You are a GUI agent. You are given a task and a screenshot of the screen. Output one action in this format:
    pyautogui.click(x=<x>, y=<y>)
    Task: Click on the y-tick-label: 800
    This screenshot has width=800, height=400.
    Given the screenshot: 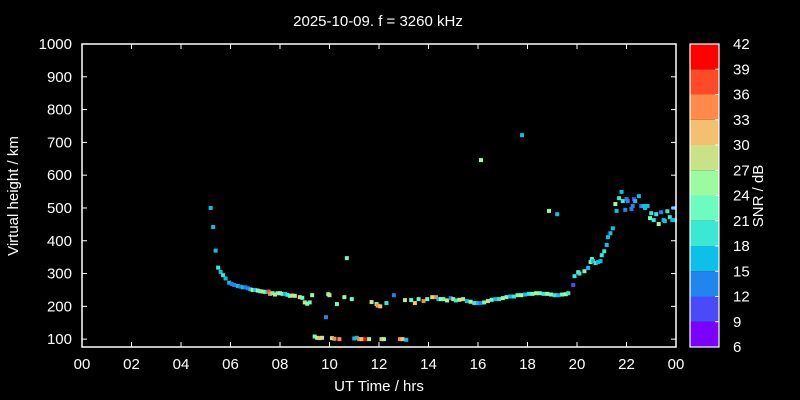 What is the action you would take?
    pyautogui.click(x=59, y=110)
    